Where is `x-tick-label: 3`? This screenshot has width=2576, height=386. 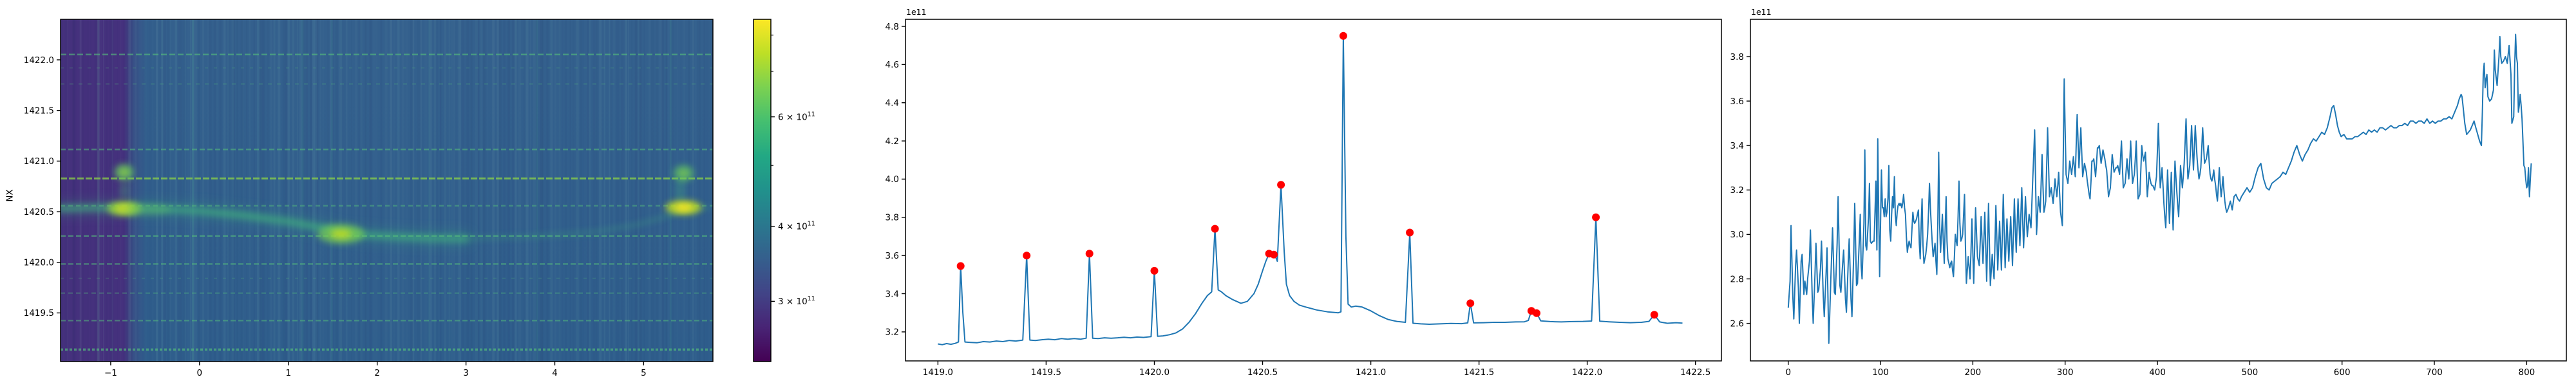 x-tick-label: 3 is located at coordinates (466, 373).